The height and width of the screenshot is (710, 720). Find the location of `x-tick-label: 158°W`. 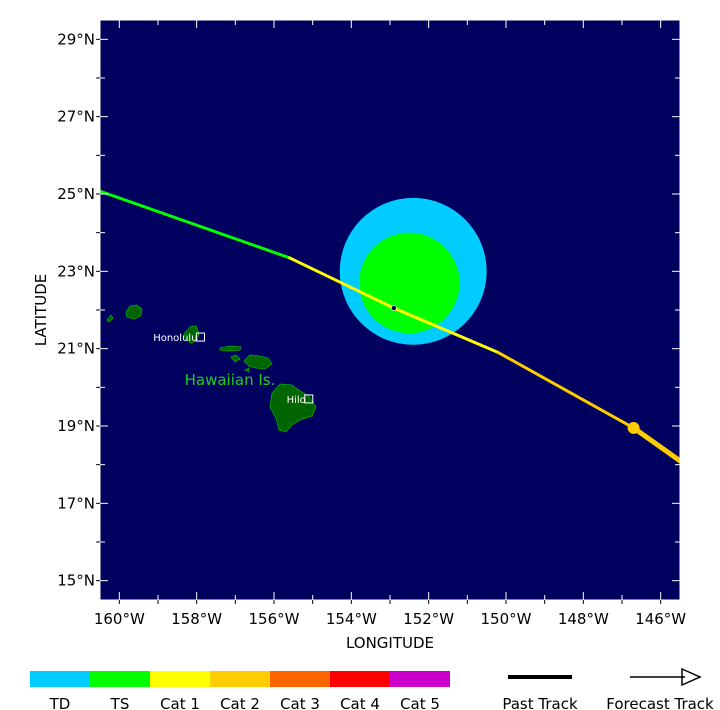

x-tick-label: 158°W is located at coordinates (196, 619).